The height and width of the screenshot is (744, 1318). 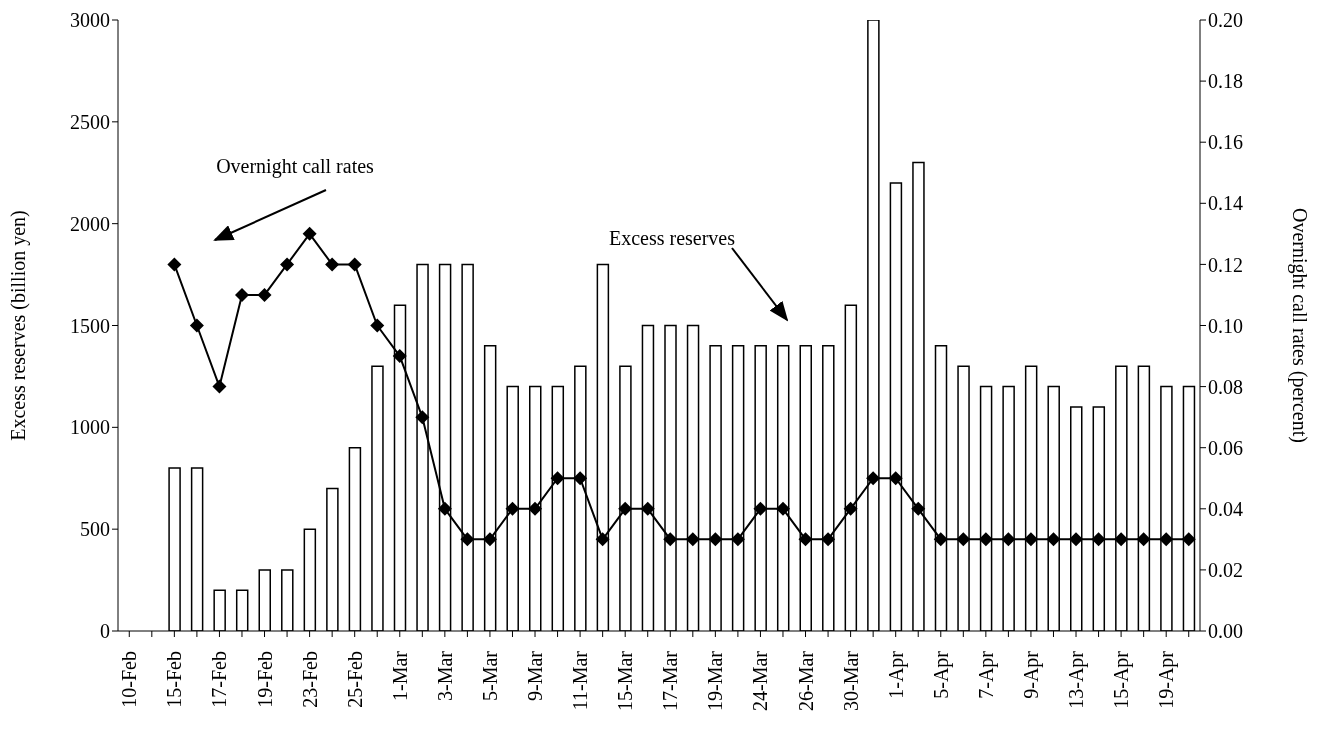 What do you see at coordinates (535, 675) in the screenshot?
I see `x-tick-label: 9-Mar` at bounding box center [535, 675].